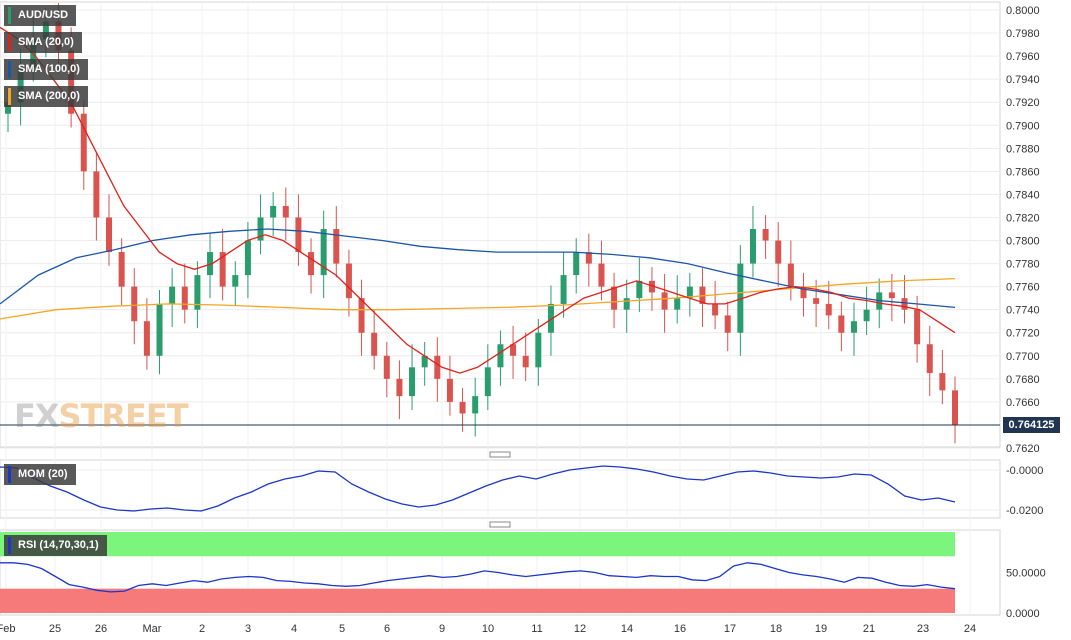  Describe the element at coordinates (477, 544) in the screenshot. I see `rsi-overbought-zone` at that location.